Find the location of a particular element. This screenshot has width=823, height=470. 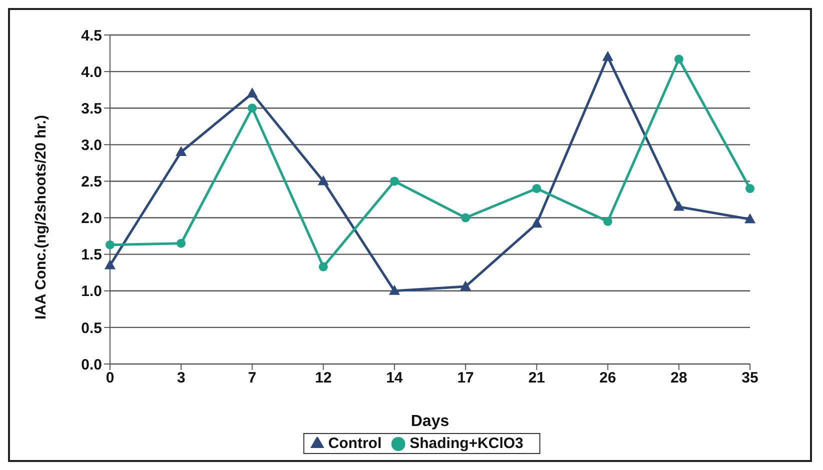

x-tick-label: 3 is located at coordinates (181, 378).